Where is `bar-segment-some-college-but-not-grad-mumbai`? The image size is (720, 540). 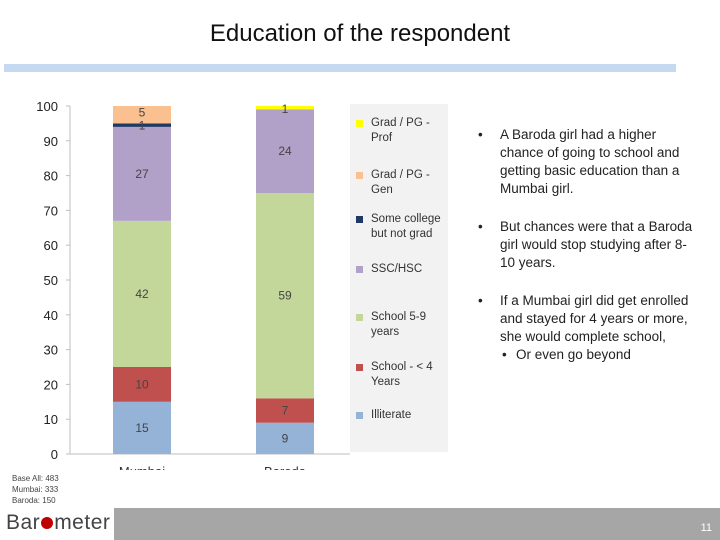 bar-segment-some-college-but-not-grad-mumbai is located at coordinates (142, 125).